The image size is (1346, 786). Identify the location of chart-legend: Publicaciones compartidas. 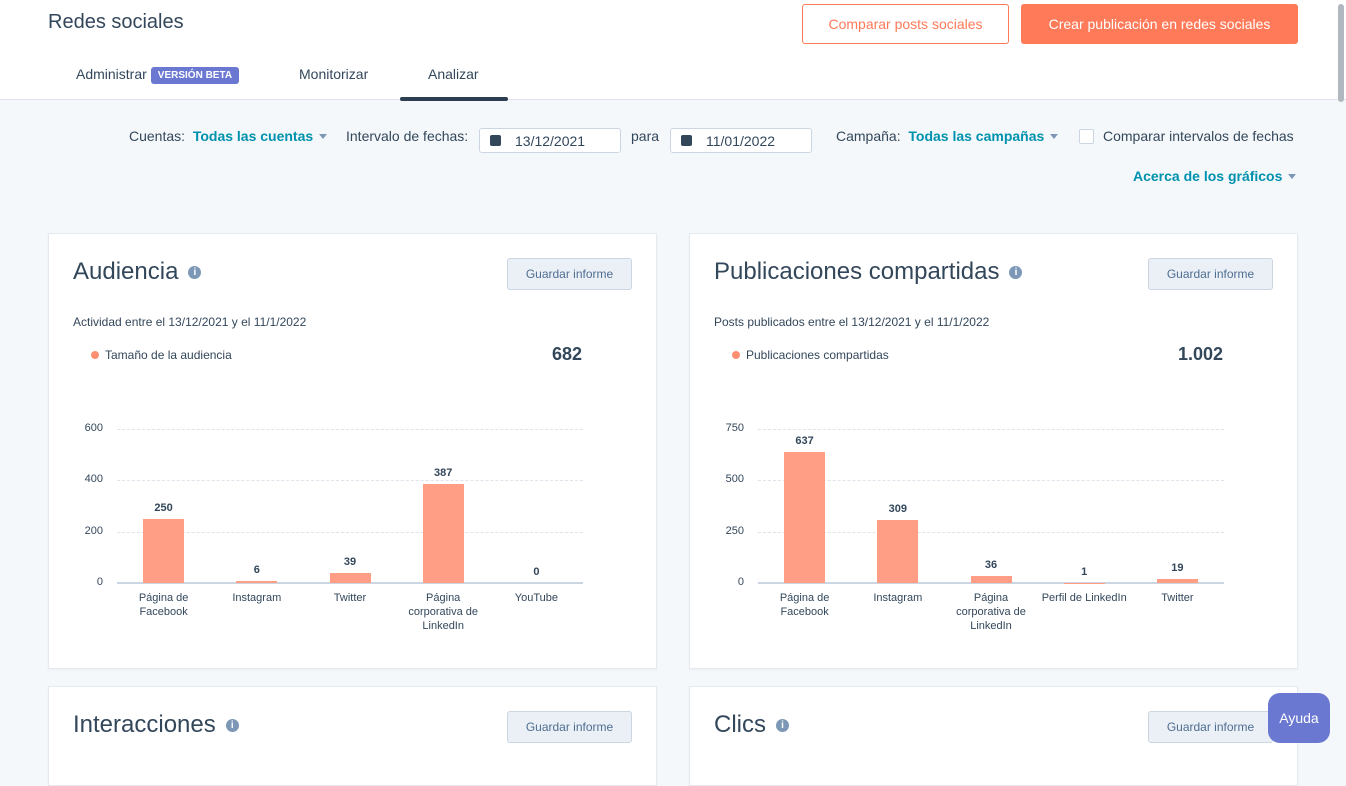
(810, 355).